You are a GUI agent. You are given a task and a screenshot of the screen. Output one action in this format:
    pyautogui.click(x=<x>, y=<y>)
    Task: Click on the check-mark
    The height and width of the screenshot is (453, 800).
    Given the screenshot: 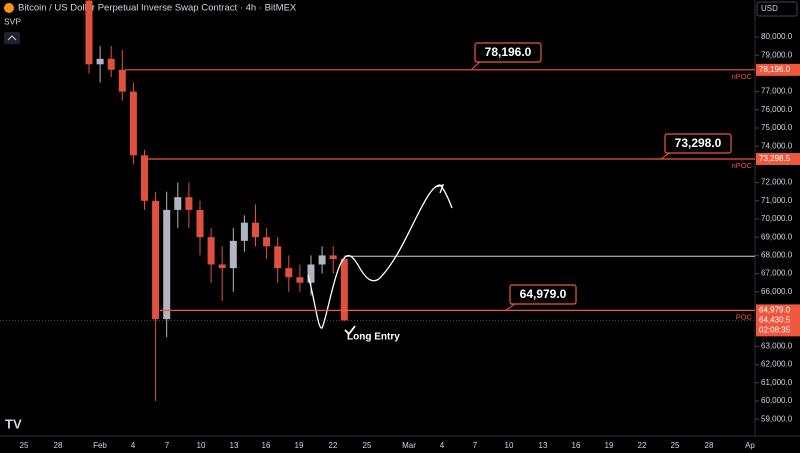 What is the action you would take?
    pyautogui.click(x=350, y=330)
    